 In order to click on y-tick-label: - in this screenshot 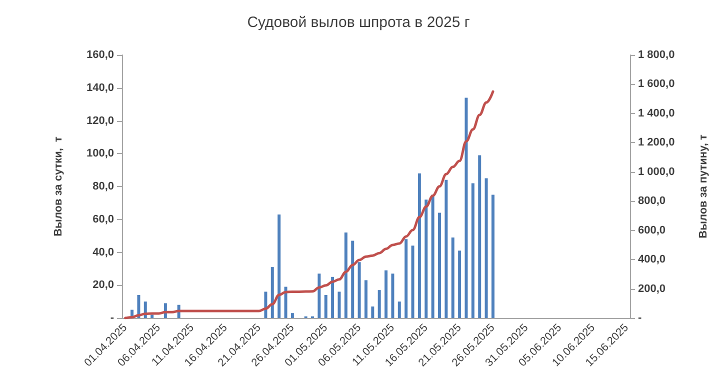, I will do `click(112, 318)`.